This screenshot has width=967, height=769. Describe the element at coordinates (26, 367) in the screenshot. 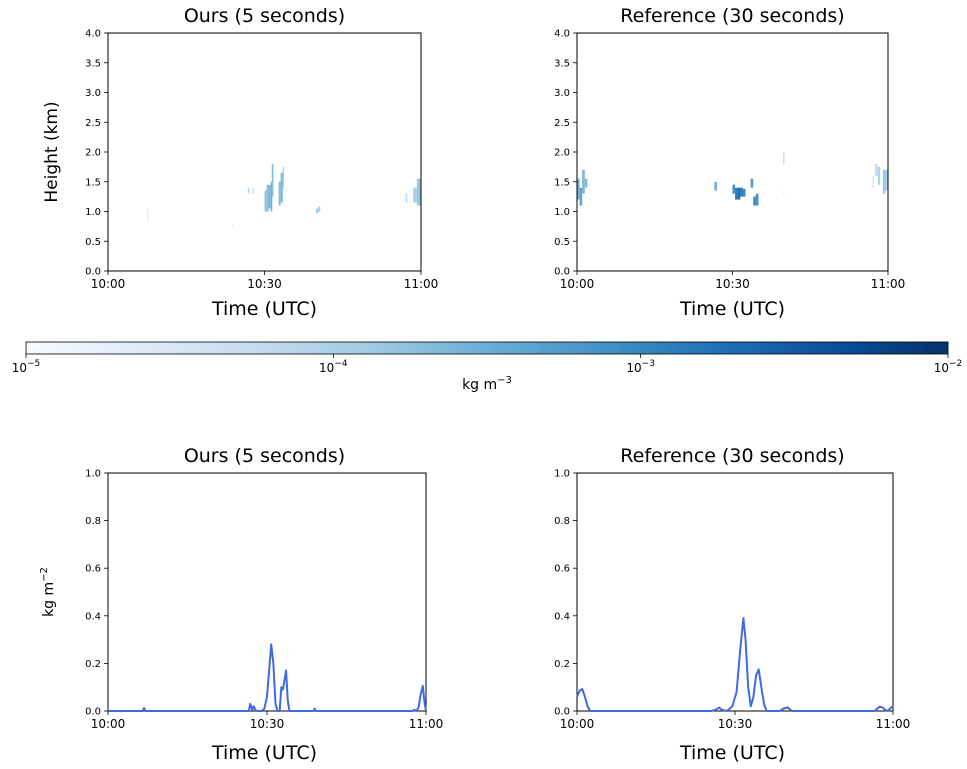

I see `colorbar-tick-label: 10⁻⁵` at that location.